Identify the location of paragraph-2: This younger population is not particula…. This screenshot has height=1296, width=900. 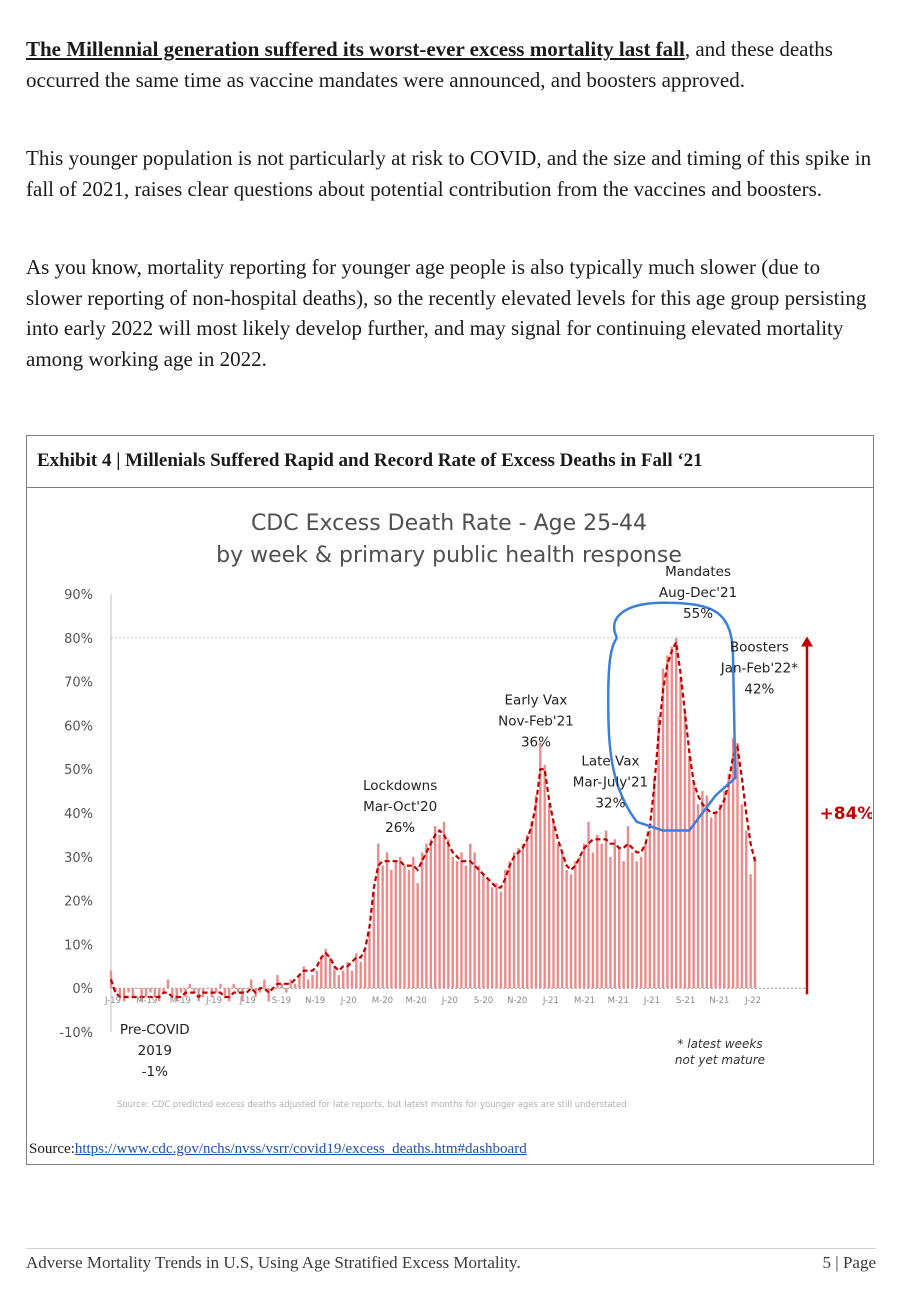
(451, 173).